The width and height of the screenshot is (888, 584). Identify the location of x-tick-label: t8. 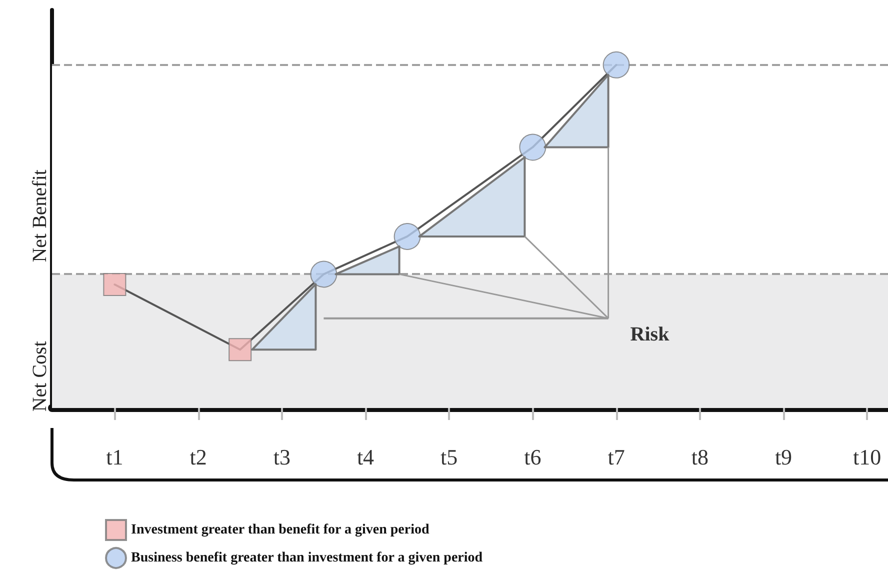
(699, 457).